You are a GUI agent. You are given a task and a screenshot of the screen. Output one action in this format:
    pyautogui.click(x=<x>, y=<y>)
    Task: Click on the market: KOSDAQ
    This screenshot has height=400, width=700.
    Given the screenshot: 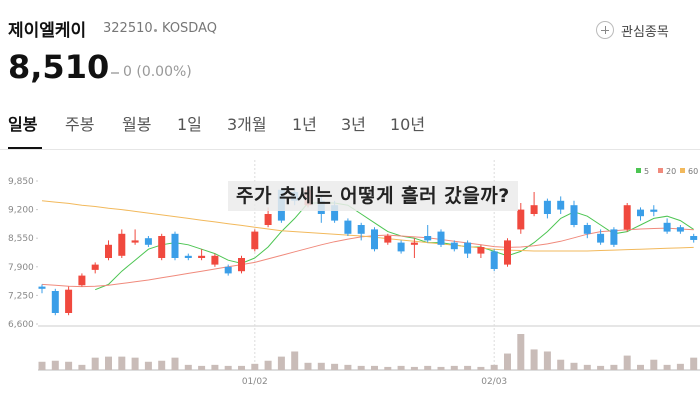 What is the action you would take?
    pyautogui.click(x=189, y=28)
    